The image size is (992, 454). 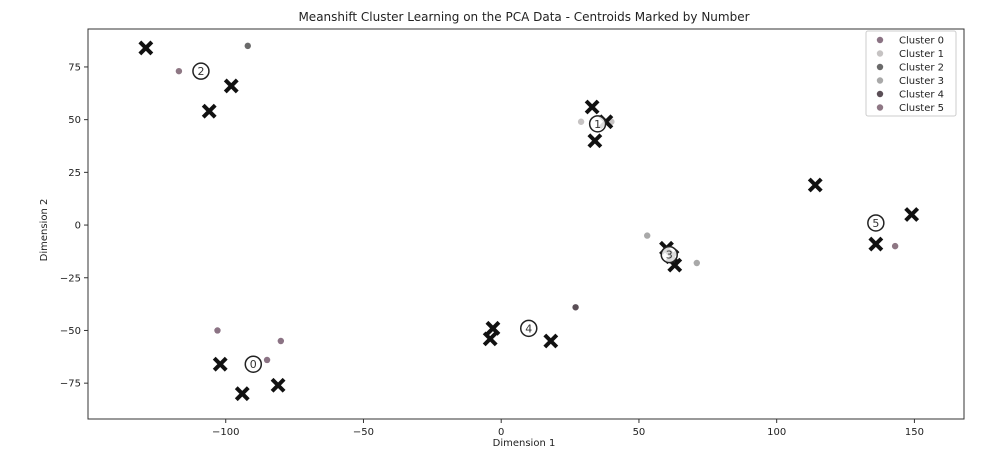 What do you see at coordinates (70, 384) in the screenshot?
I see `y-tick-label: −75` at bounding box center [70, 384].